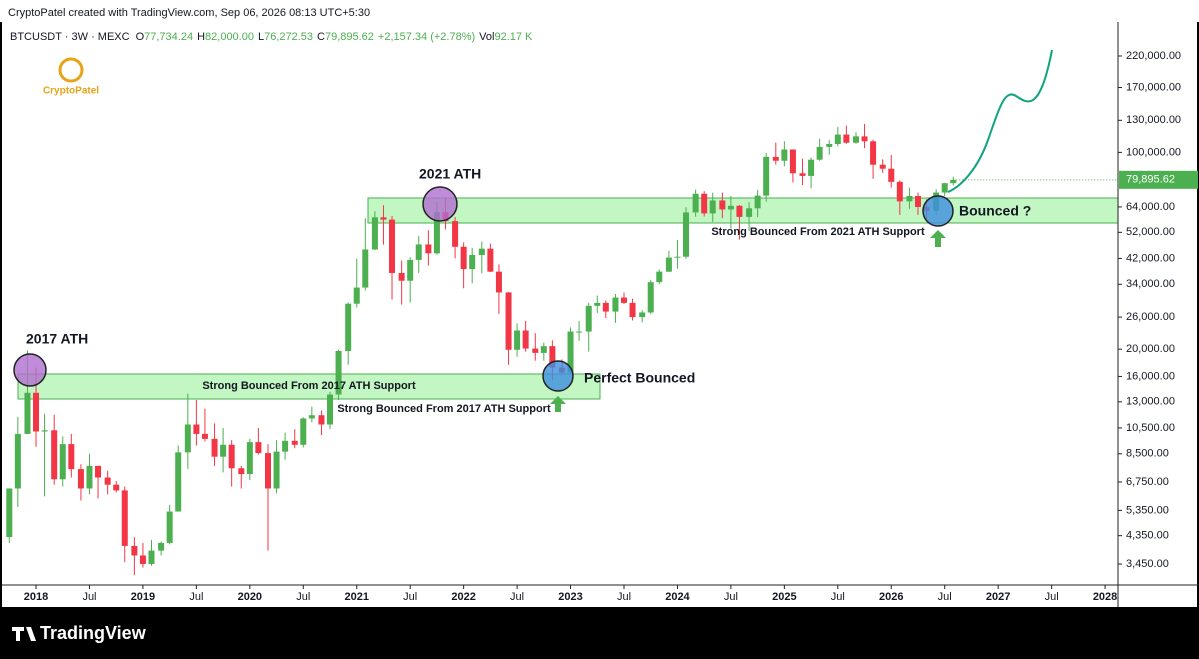  Describe the element at coordinates (1150, 376) in the screenshot. I see `y-tick-label: 16,000.00` at that location.